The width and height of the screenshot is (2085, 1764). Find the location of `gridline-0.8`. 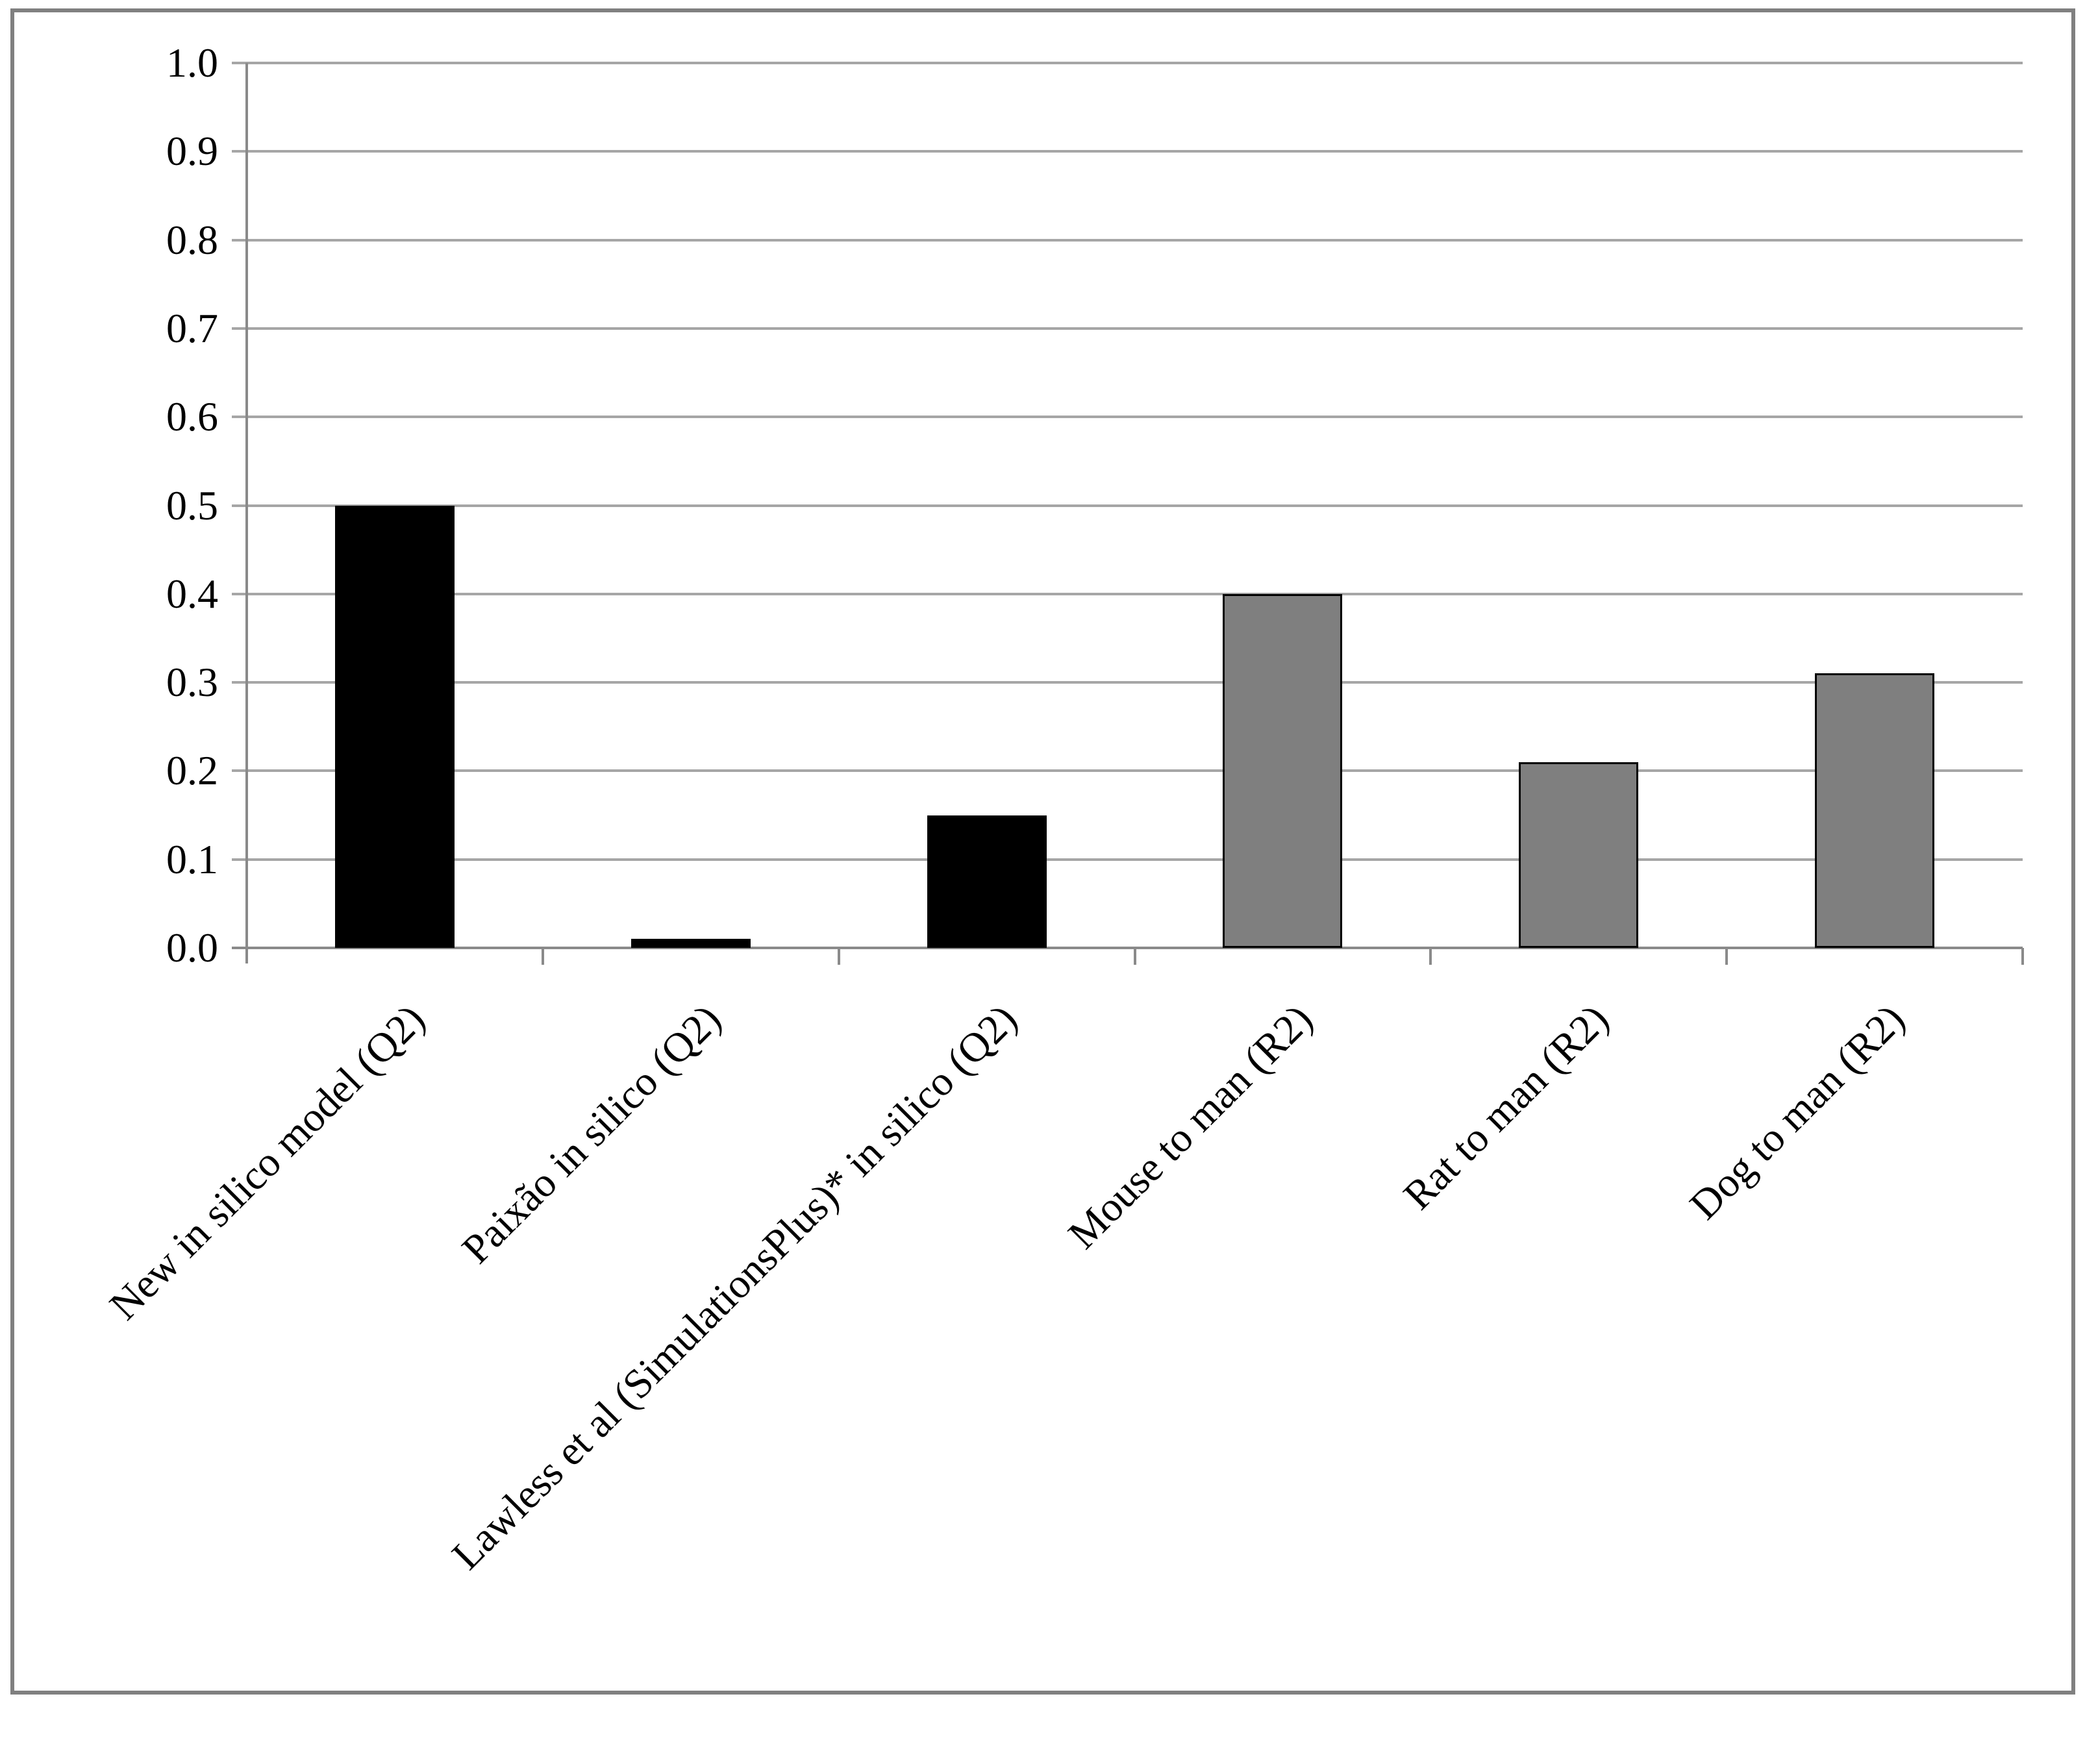

gridline-0.8 is located at coordinates (1127, 240).